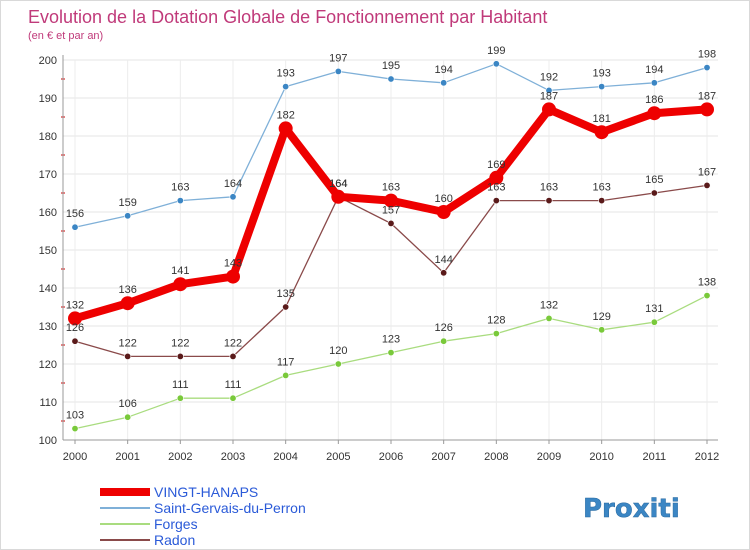  Describe the element at coordinates (601, 457) in the screenshot. I see `x-tick-label: 2010` at that location.